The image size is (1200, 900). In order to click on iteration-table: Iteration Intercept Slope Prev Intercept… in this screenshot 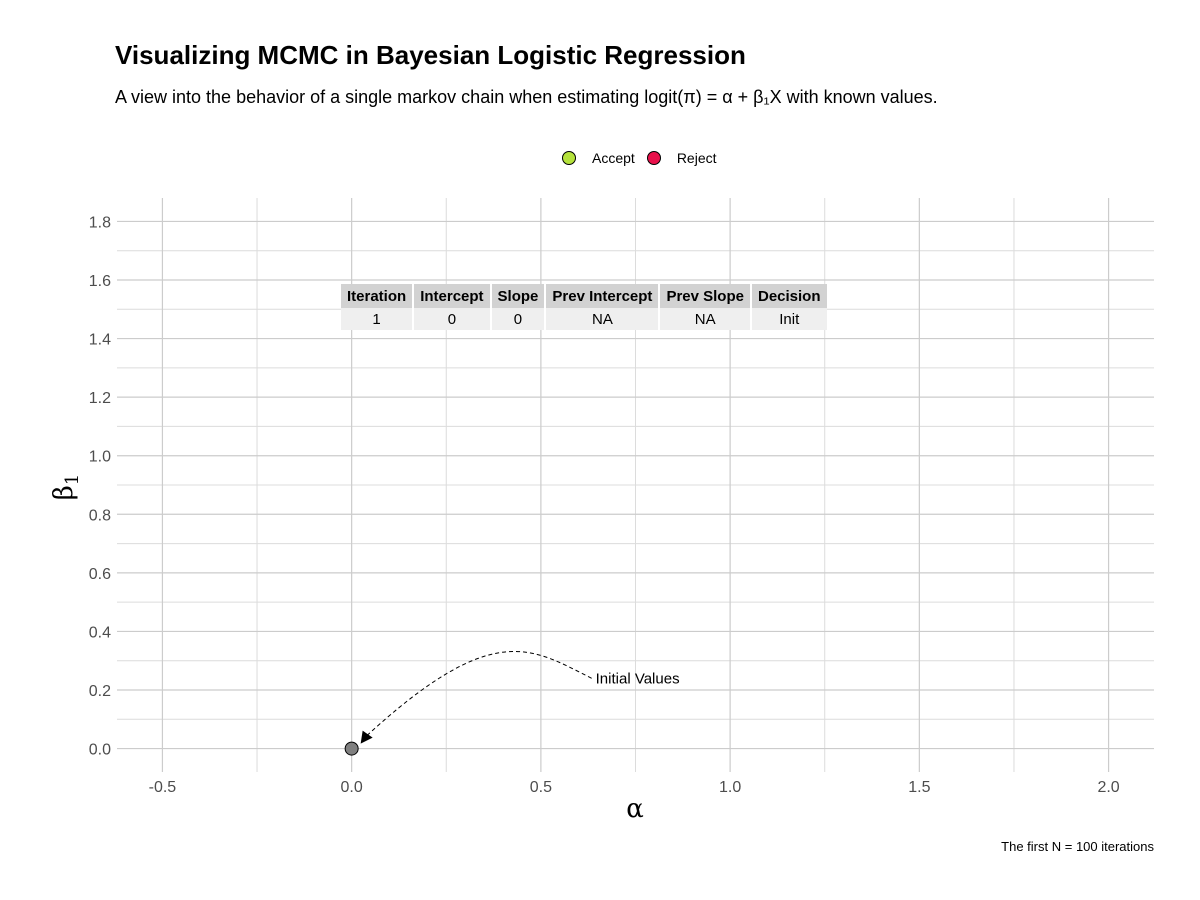, I will do `click(584, 307)`.